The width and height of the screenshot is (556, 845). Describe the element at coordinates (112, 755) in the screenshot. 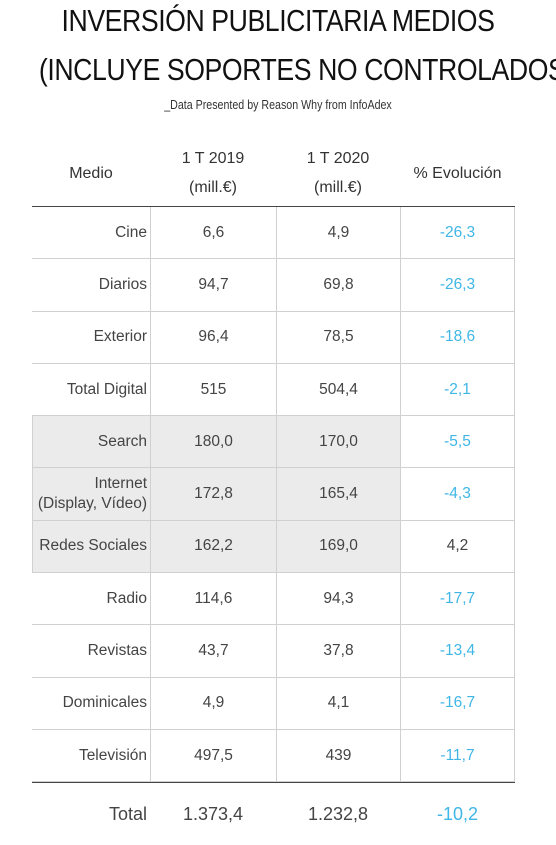

I see `row-medio: Televisión` at that location.